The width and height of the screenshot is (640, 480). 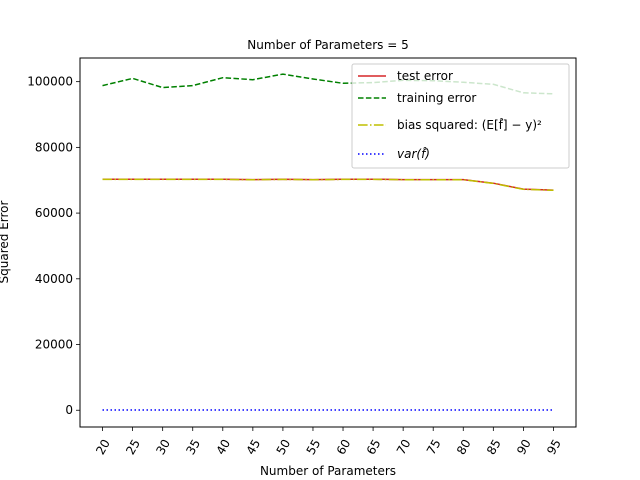 I want to click on legend-label-test-error: test error, so click(x=425, y=76).